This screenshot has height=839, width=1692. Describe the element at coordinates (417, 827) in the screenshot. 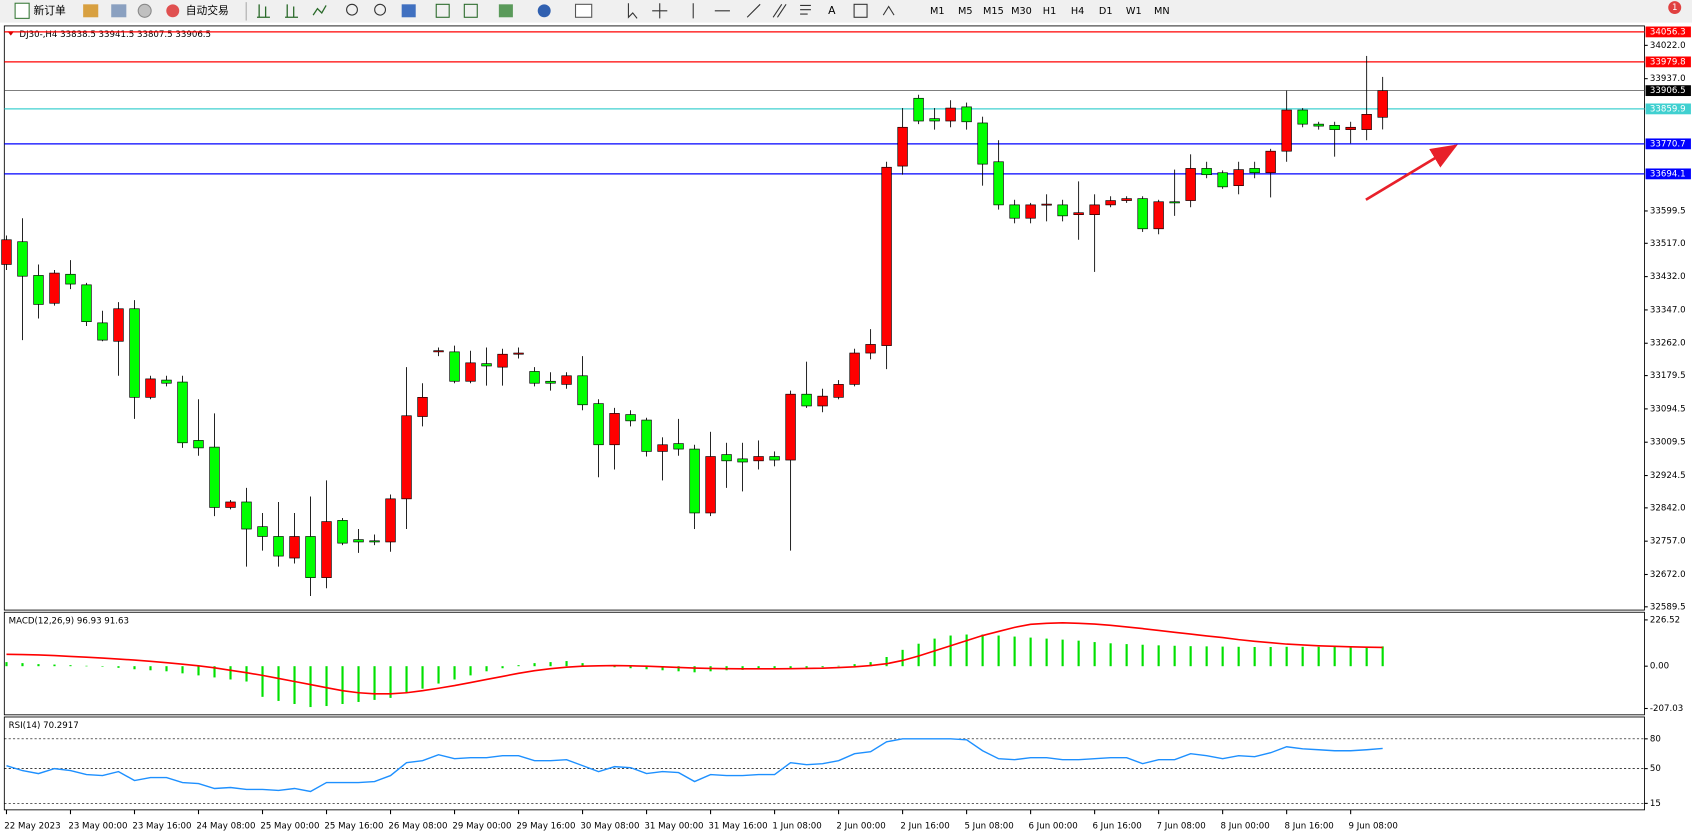

I see `x-tick-label: 26 May 08:00` at that location.